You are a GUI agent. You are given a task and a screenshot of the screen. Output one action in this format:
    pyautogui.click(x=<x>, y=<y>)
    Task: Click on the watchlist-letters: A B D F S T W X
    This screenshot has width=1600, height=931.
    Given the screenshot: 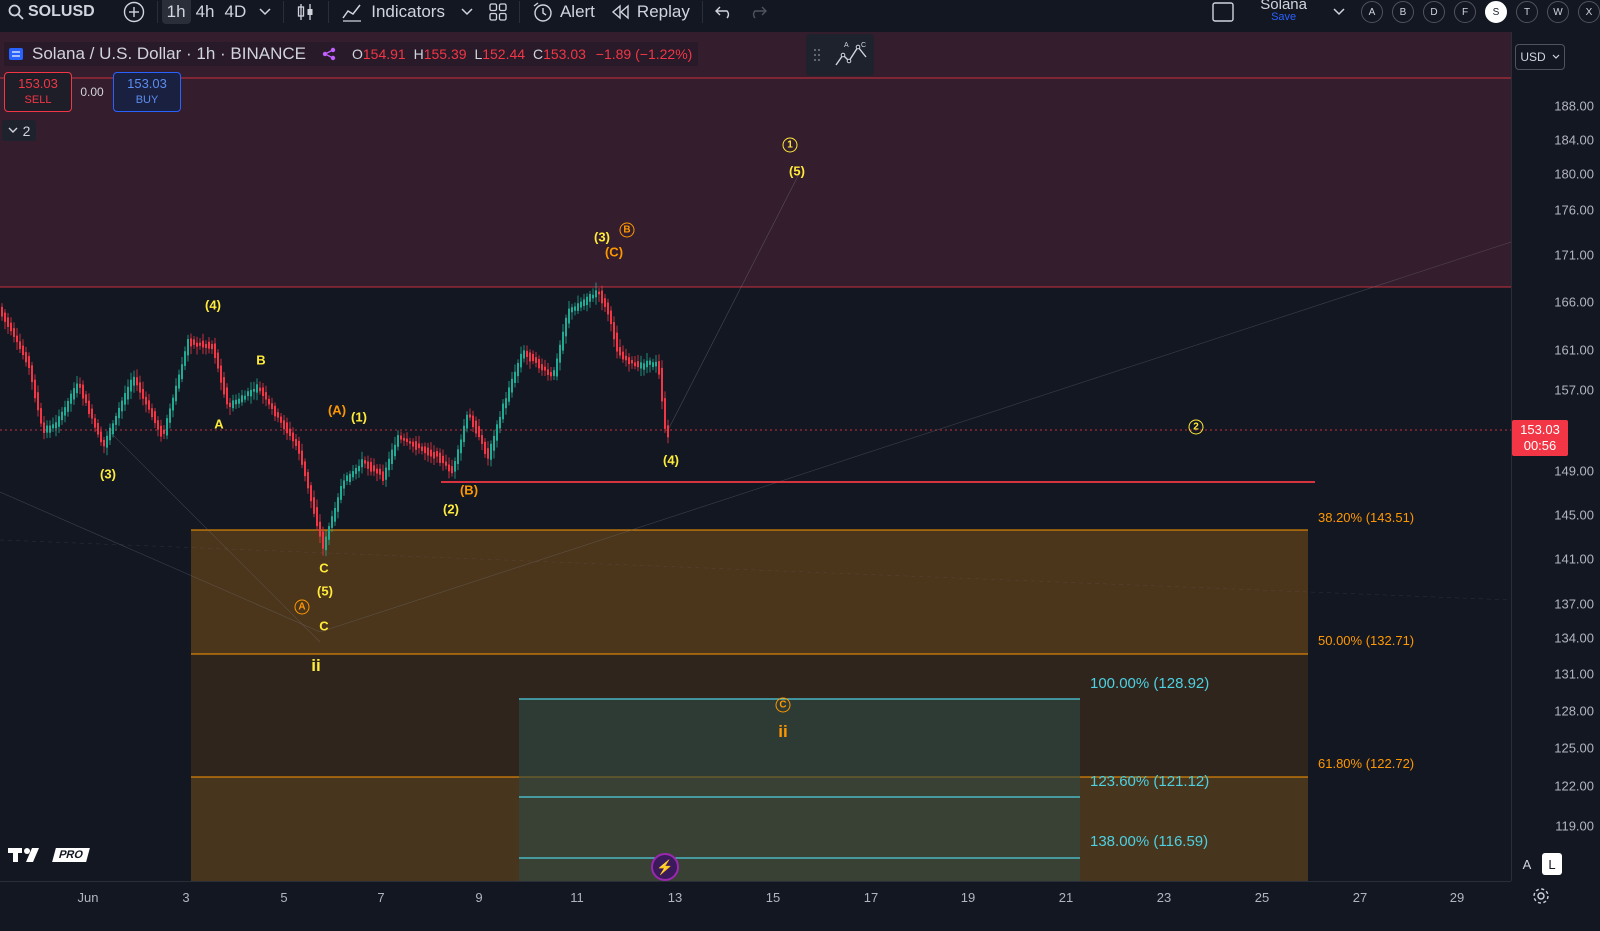 What is the action you would take?
    pyautogui.click(x=1476, y=12)
    